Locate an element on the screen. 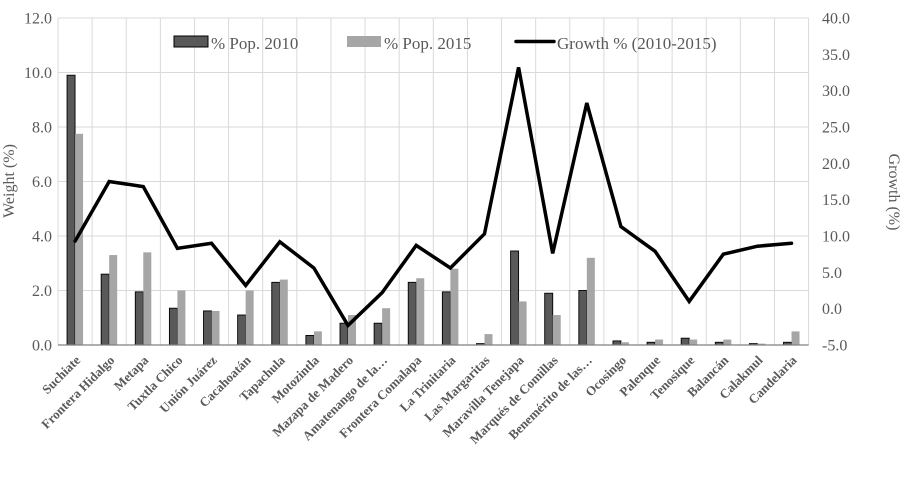 The width and height of the screenshot is (903, 488). left-axis-title: Weight (%) is located at coordinates (9, 181).